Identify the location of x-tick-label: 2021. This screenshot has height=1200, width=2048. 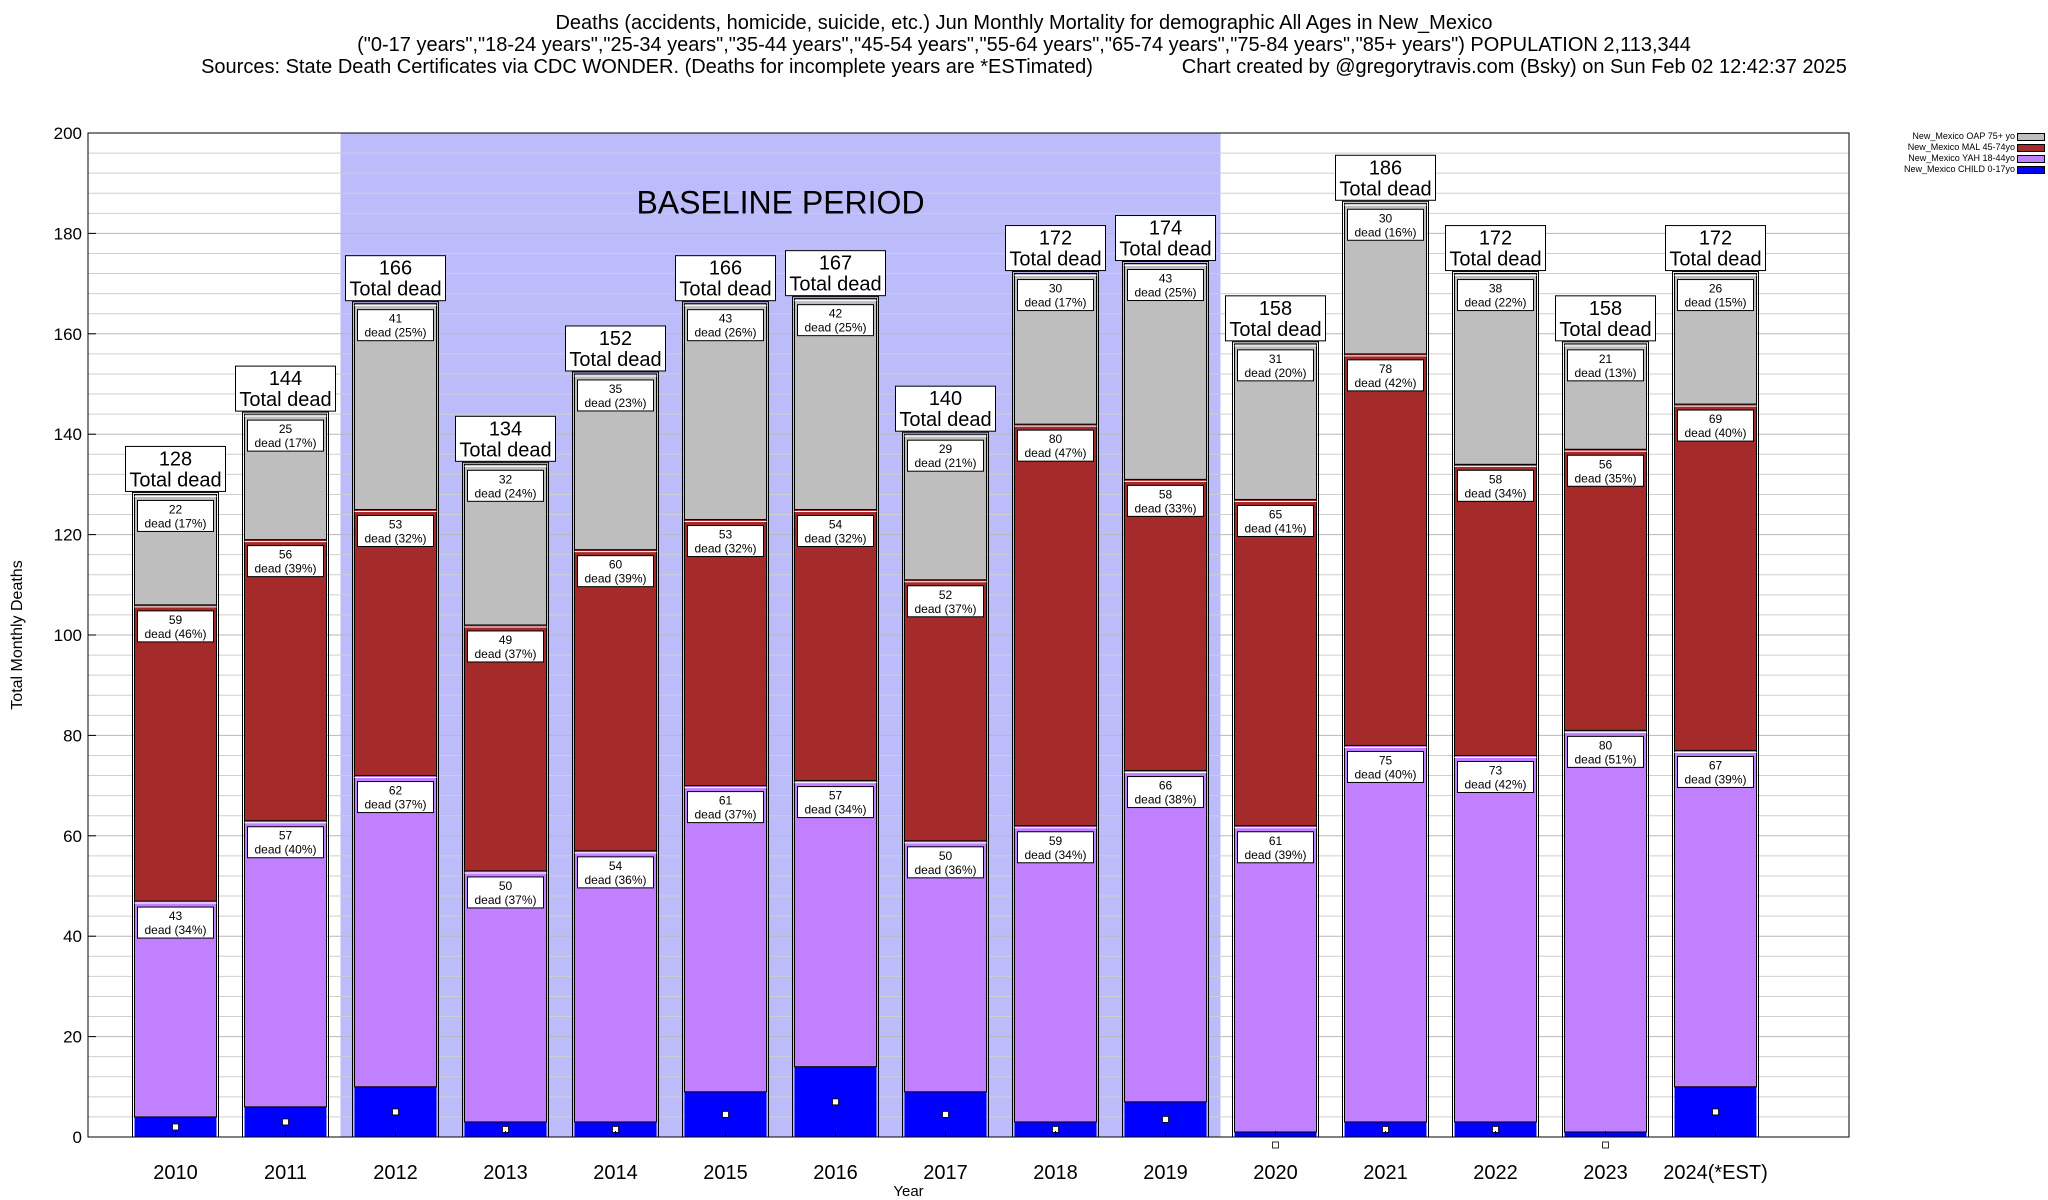
(1385, 1173).